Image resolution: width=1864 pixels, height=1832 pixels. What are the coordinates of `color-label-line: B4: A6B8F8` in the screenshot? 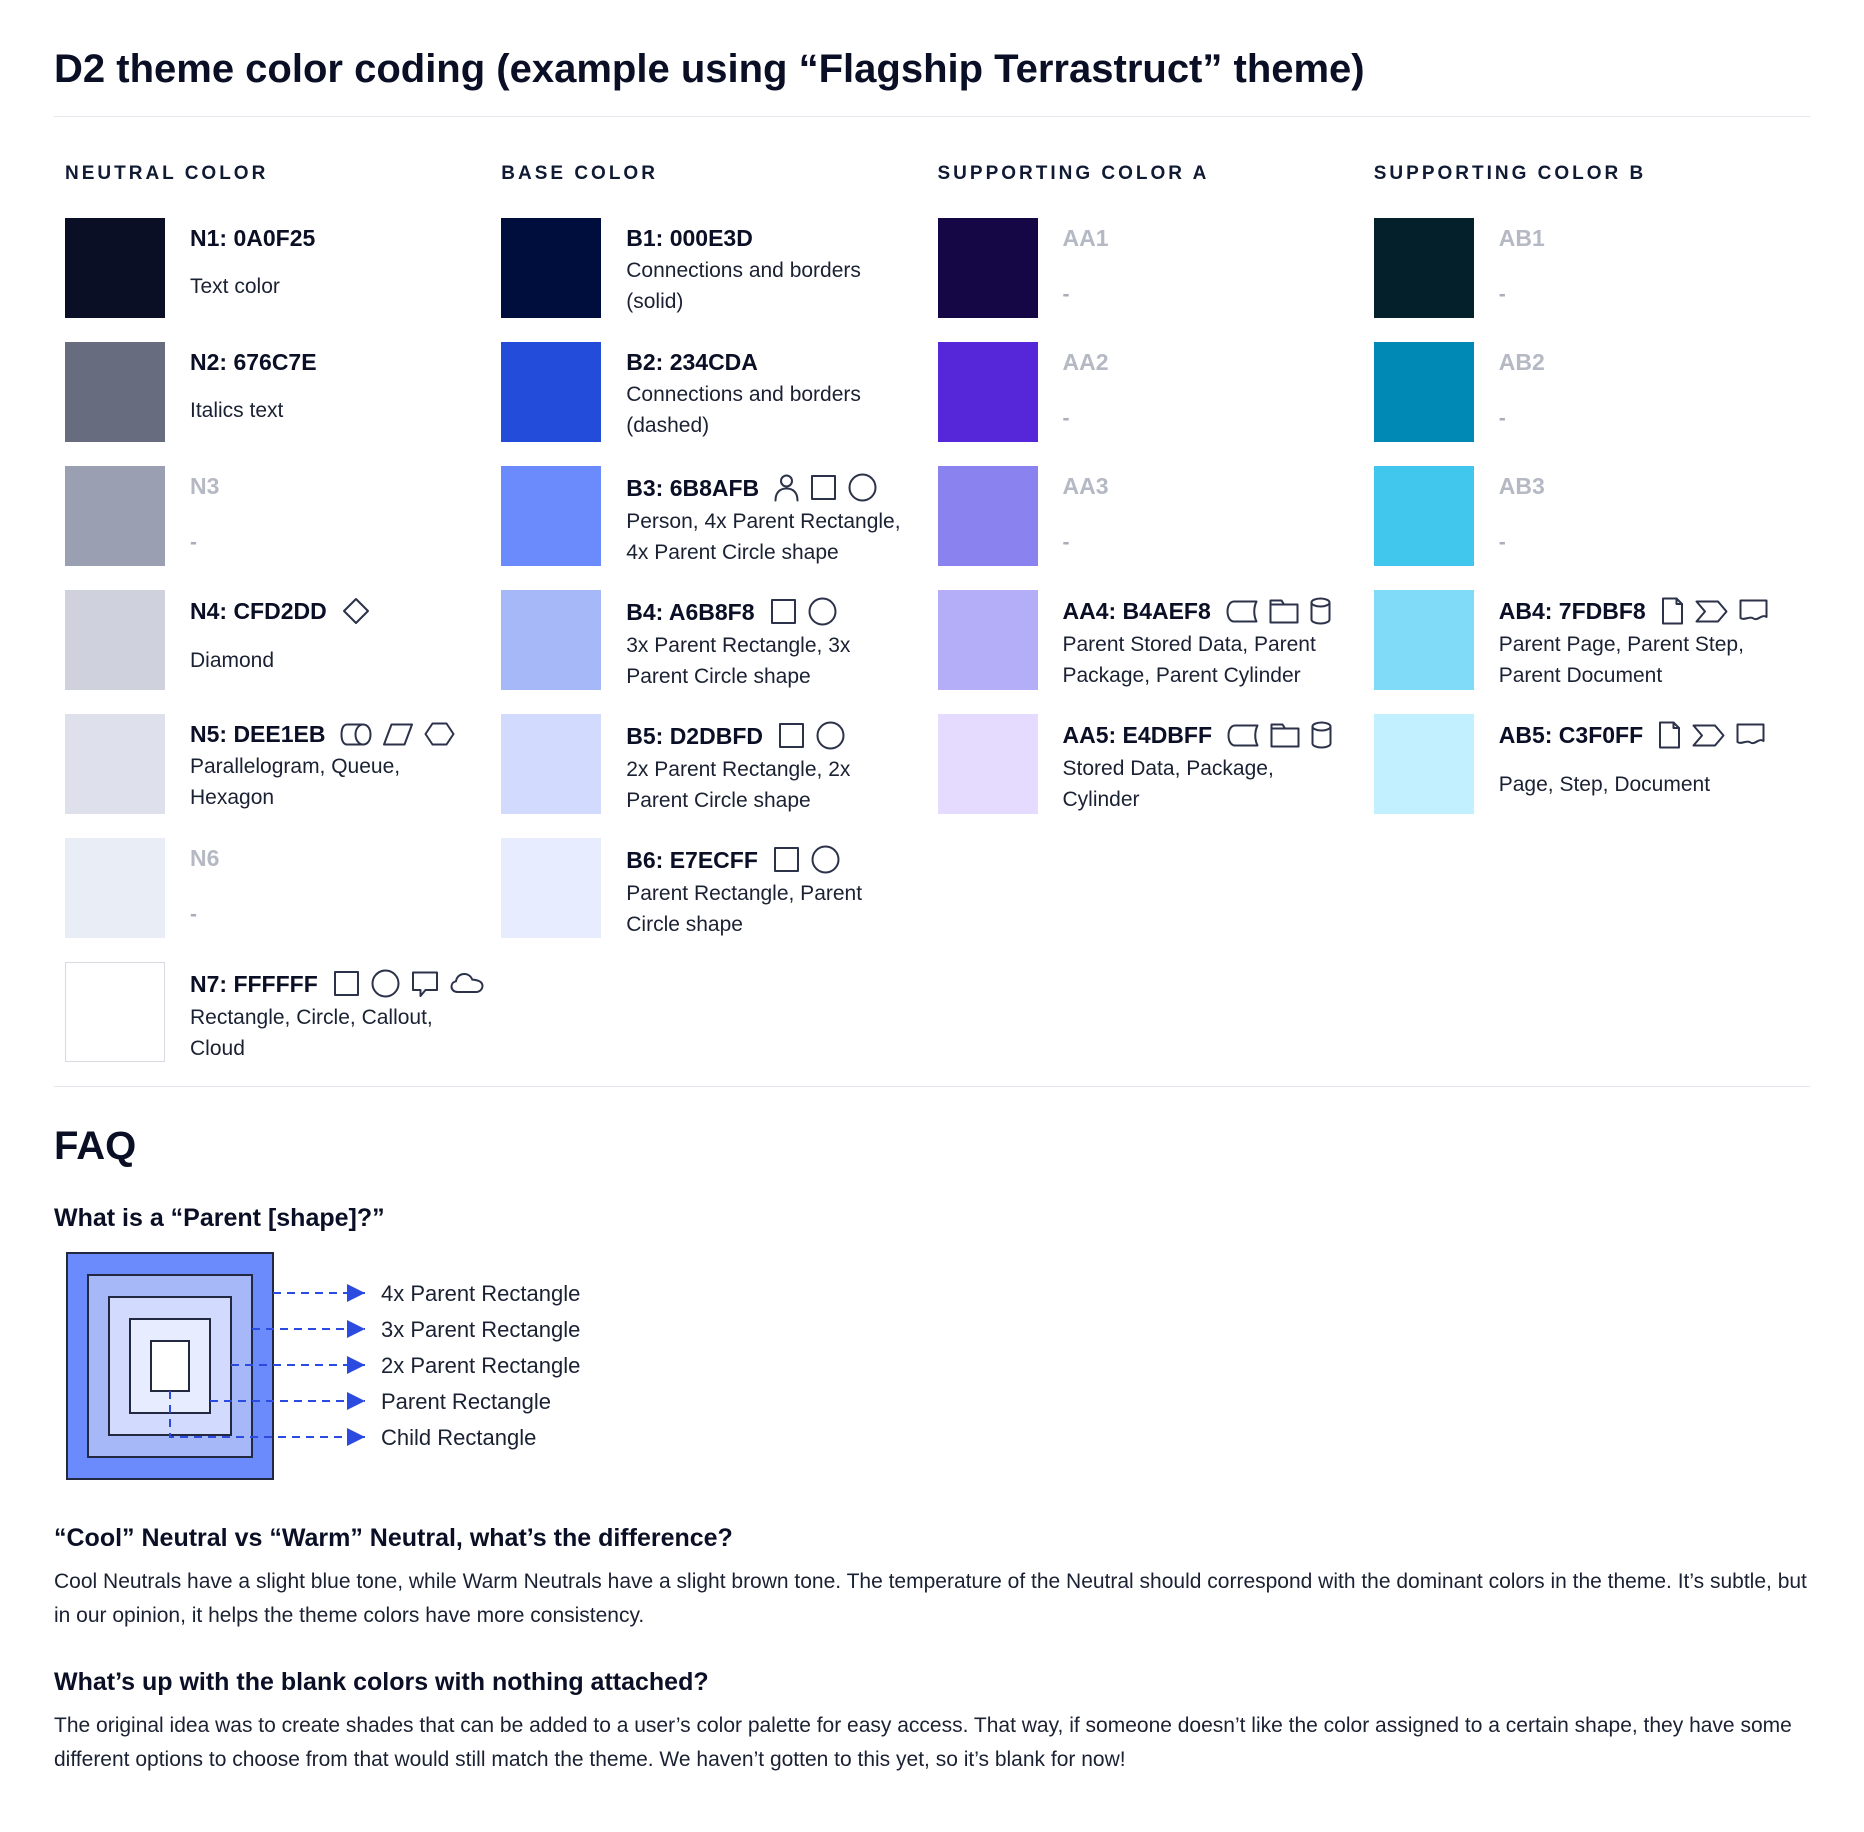 It's located at (766, 608).